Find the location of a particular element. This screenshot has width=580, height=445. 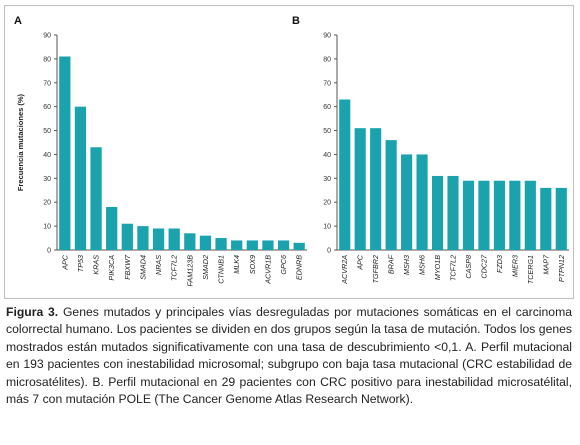

x-category-label: ACVR2A is located at coordinates (344, 270).